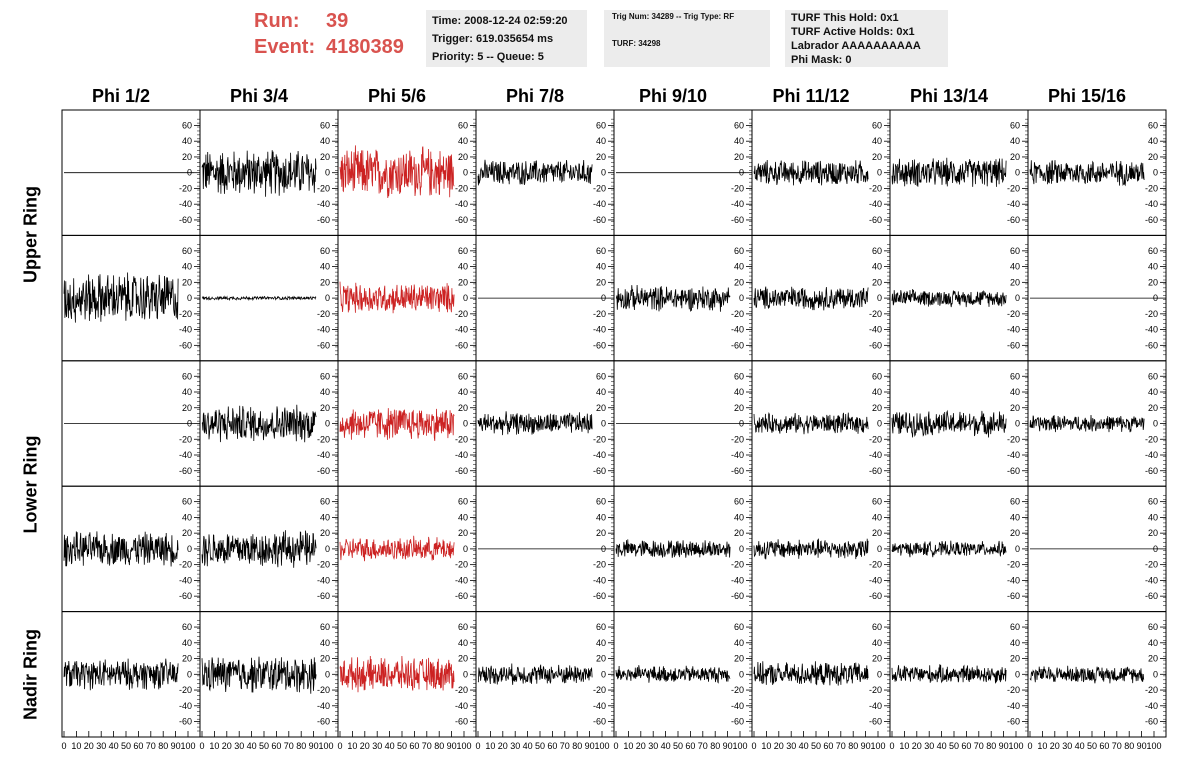 The width and height of the screenshot is (1196, 772). Describe the element at coordinates (1153, 502) in the screenshot. I see `y-tick-label-r3-c7: 60` at that location.